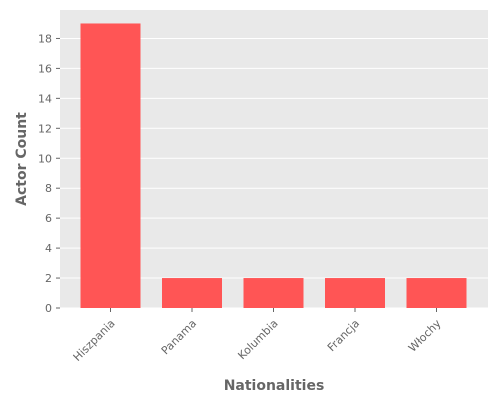 The height and width of the screenshot is (400, 500). I want to click on bar-panama, so click(192, 293).